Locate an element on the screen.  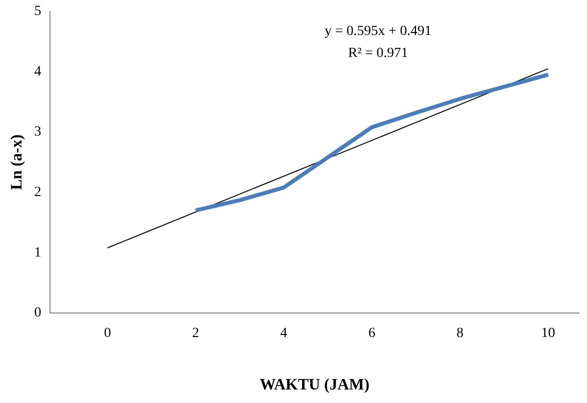
x-tick-label: 0 is located at coordinates (107, 334).